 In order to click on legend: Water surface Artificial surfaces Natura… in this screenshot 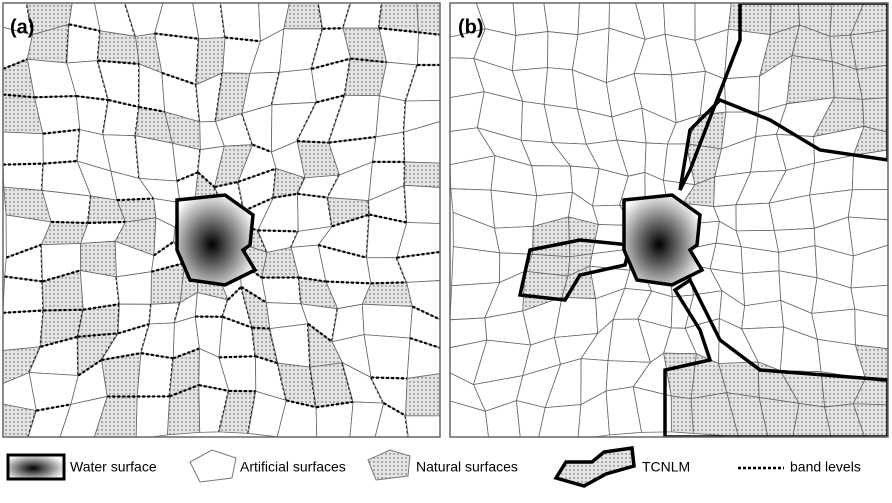, I will do `click(433, 467)`.